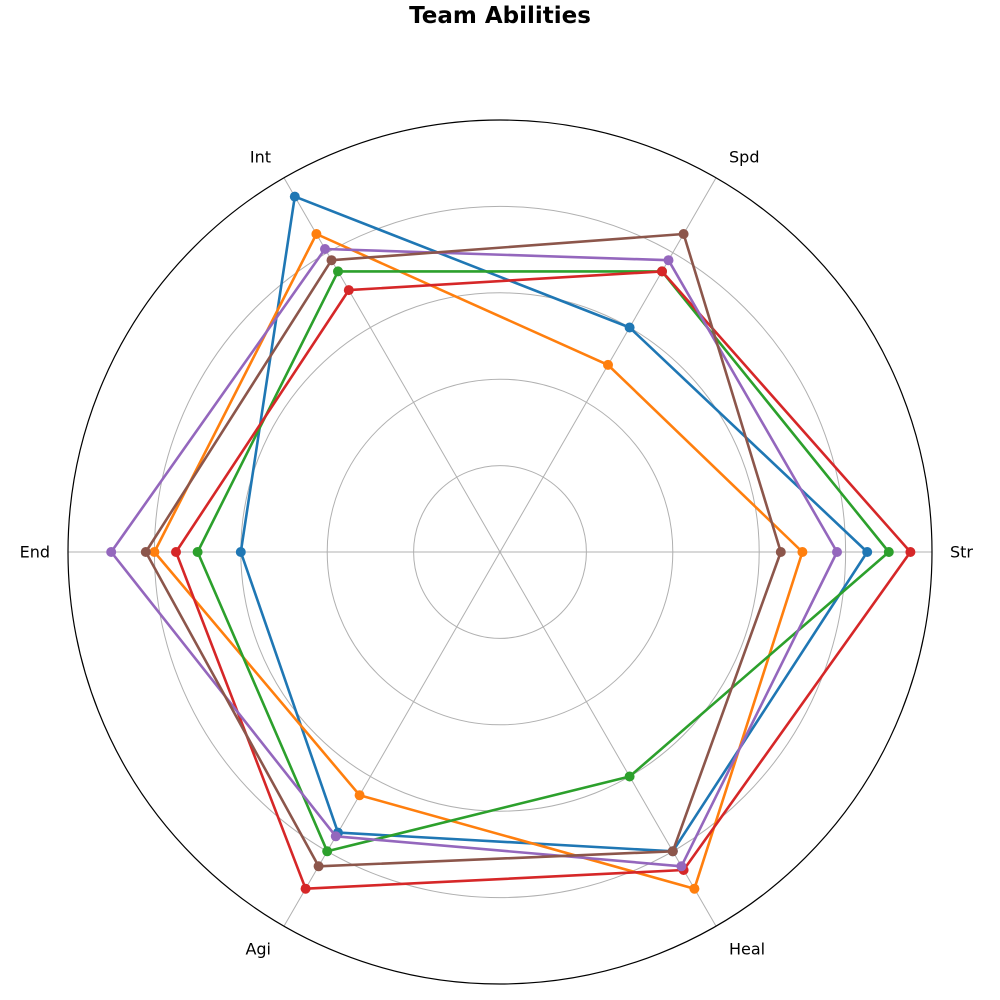 Image resolution: width=1000 pixels, height=1000 pixels. Describe the element at coordinates (392, 365) in the screenshot. I see `axis-spoke` at that location.